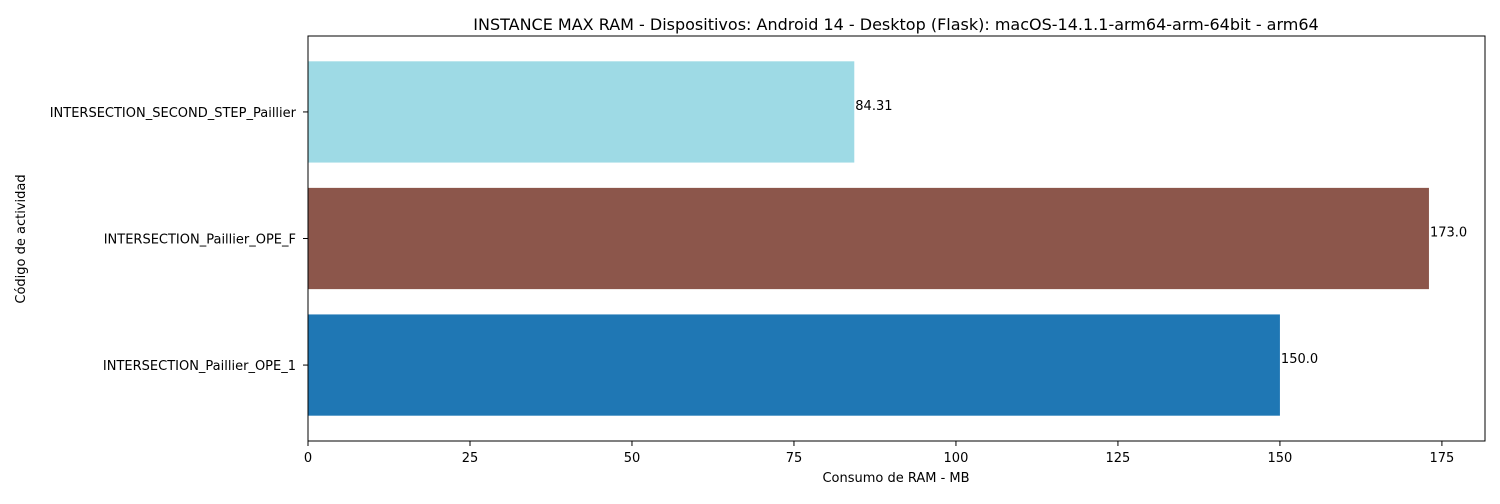  I want to click on x-tick-label: 125, so click(1118, 458).